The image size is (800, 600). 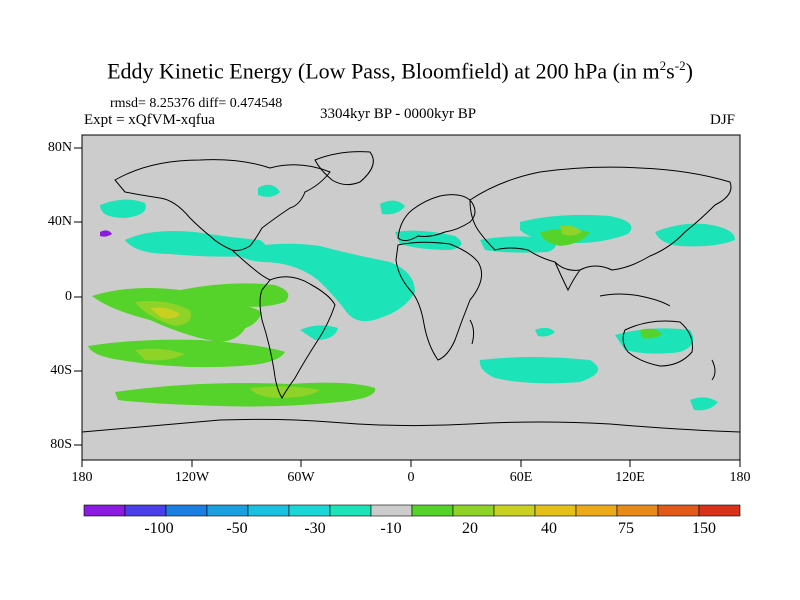 What do you see at coordinates (59, 147) in the screenshot?
I see `y-label-80n: 80N` at bounding box center [59, 147].